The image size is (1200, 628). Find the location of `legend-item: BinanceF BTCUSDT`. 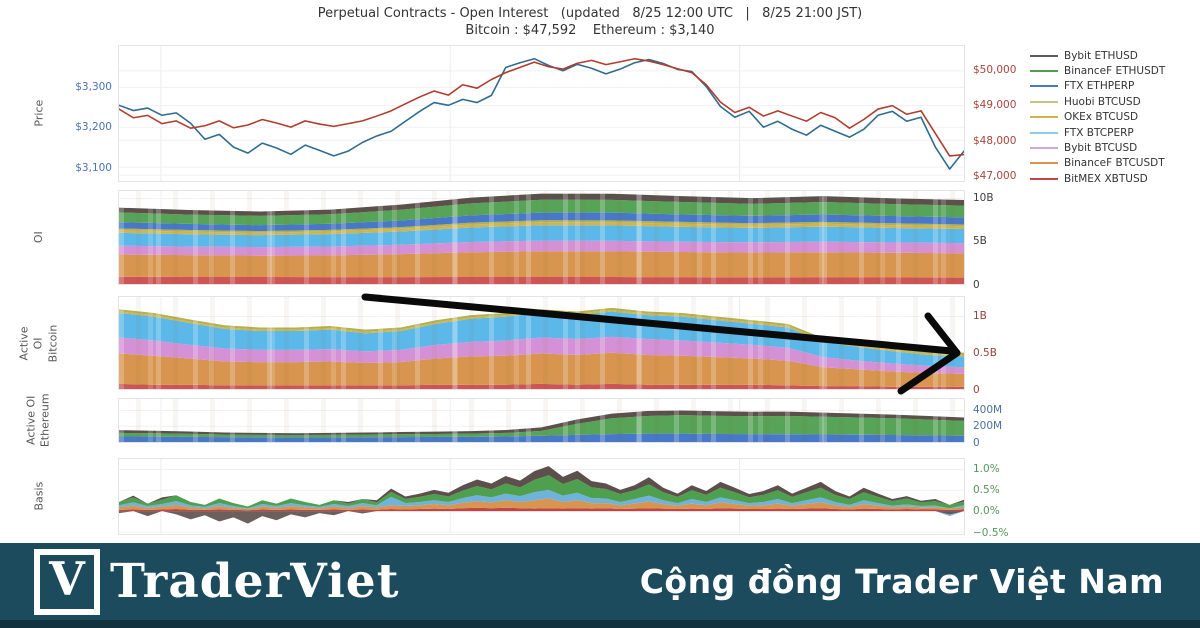

legend-item: BinanceF BTCUSDT is located at coordinates (1097, 163).